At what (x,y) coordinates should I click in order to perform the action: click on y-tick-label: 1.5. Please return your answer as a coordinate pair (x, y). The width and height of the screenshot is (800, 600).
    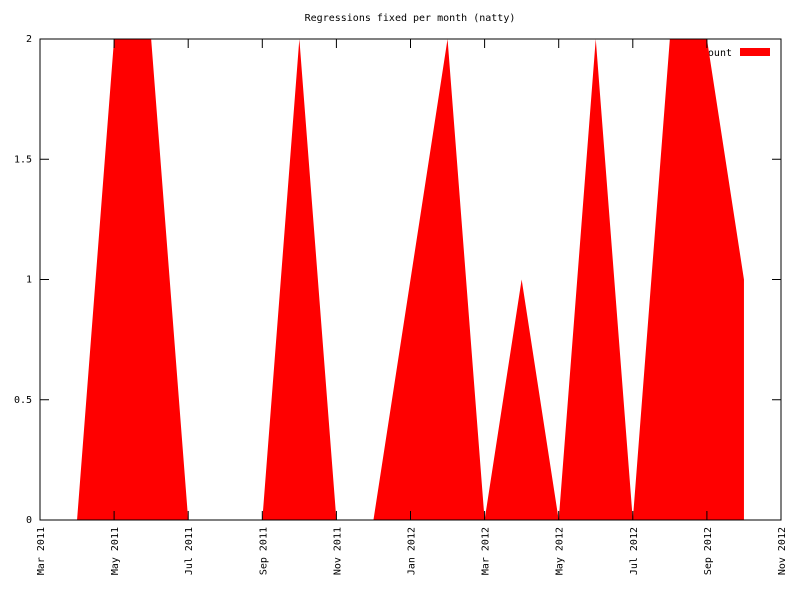
    Looking at the image, I should click on (23, 159).